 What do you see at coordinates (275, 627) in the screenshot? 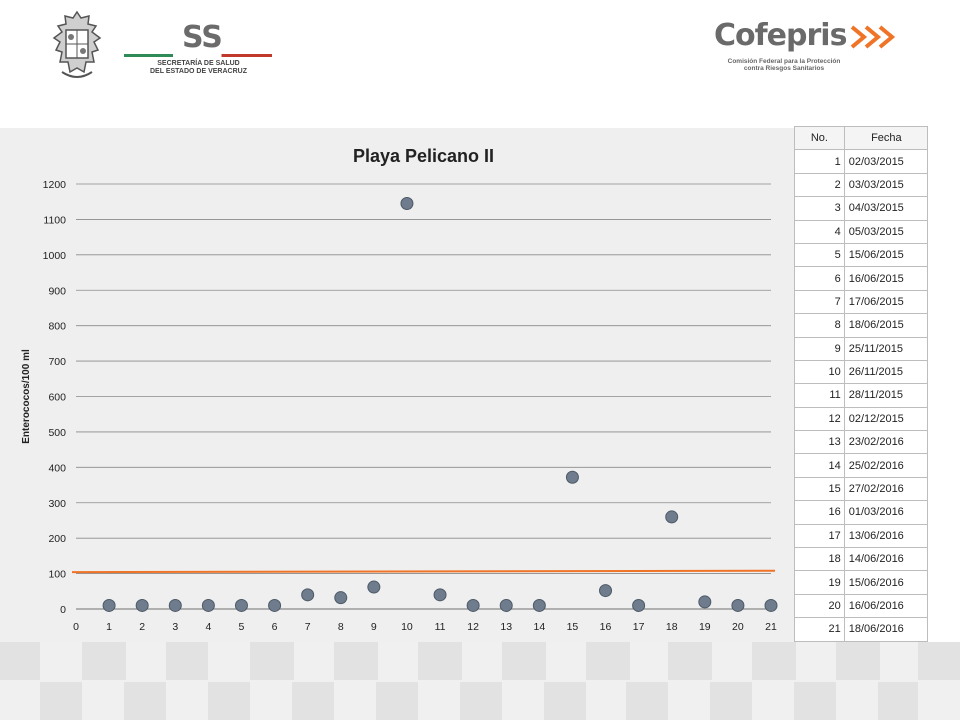
I see `x-tick-label: 6` at bounding box center [275, 627].